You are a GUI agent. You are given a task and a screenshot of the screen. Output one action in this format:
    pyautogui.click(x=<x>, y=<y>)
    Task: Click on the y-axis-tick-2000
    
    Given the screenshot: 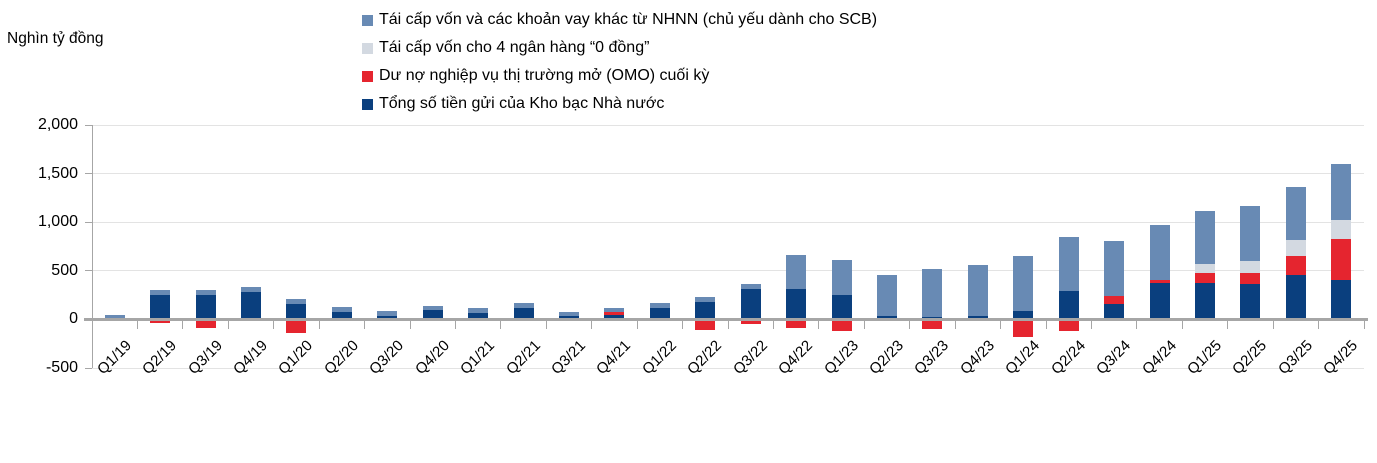 What is the action you would take?
    pyautogui.click(x=88, y=125)
    